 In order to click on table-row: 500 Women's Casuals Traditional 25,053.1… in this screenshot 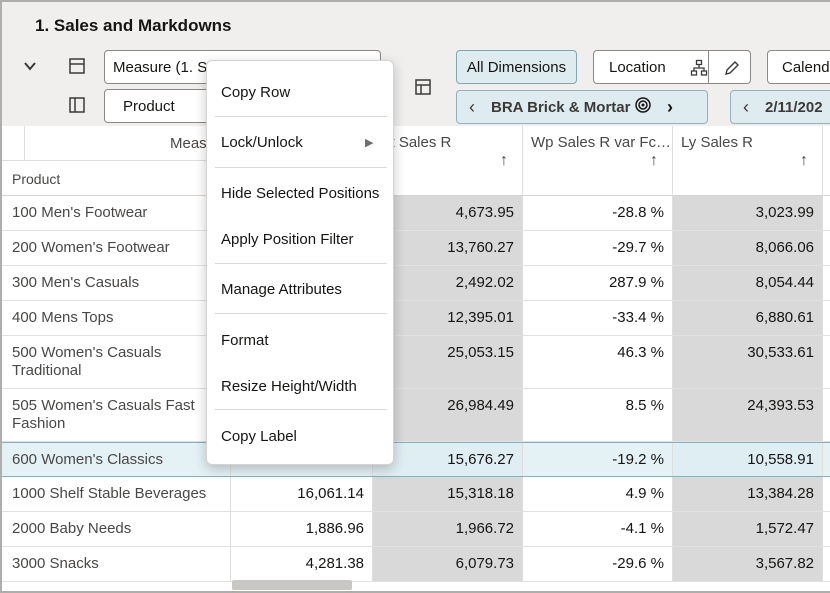, I will do `click(416, 362)`.